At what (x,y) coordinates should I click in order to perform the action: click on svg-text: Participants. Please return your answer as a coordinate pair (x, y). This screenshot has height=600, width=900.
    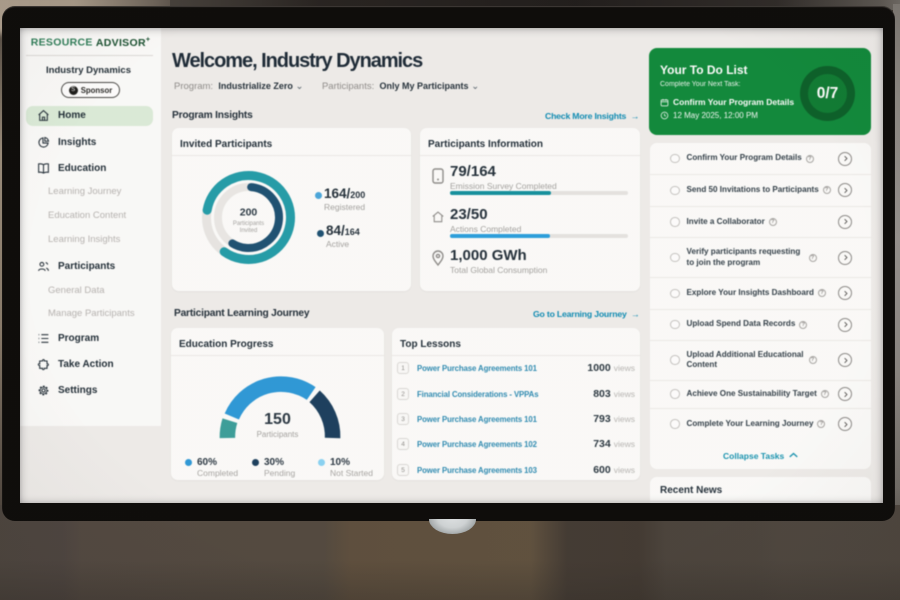
    Looking at the image, I should click on (248, 224).